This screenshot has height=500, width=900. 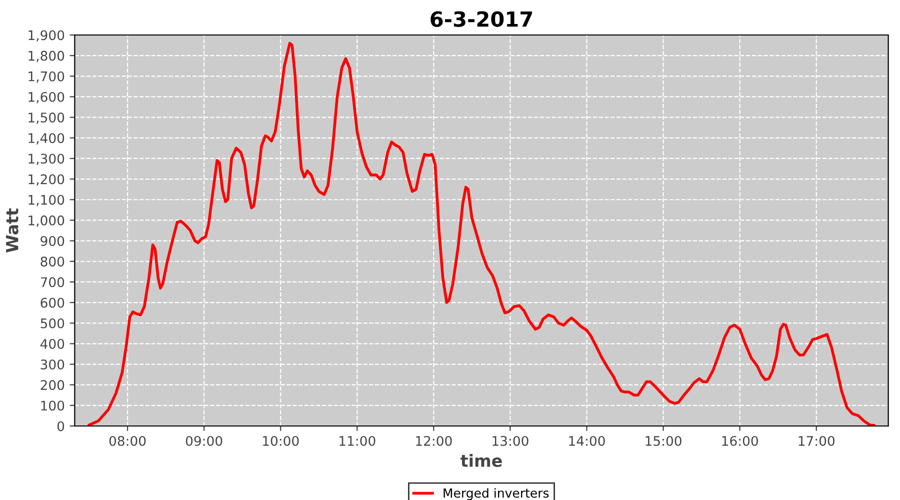 What do you see at coordinates (52, 323) in the screenshot?
I see `y-tick-label: 500` at bounding box center [52, 323].